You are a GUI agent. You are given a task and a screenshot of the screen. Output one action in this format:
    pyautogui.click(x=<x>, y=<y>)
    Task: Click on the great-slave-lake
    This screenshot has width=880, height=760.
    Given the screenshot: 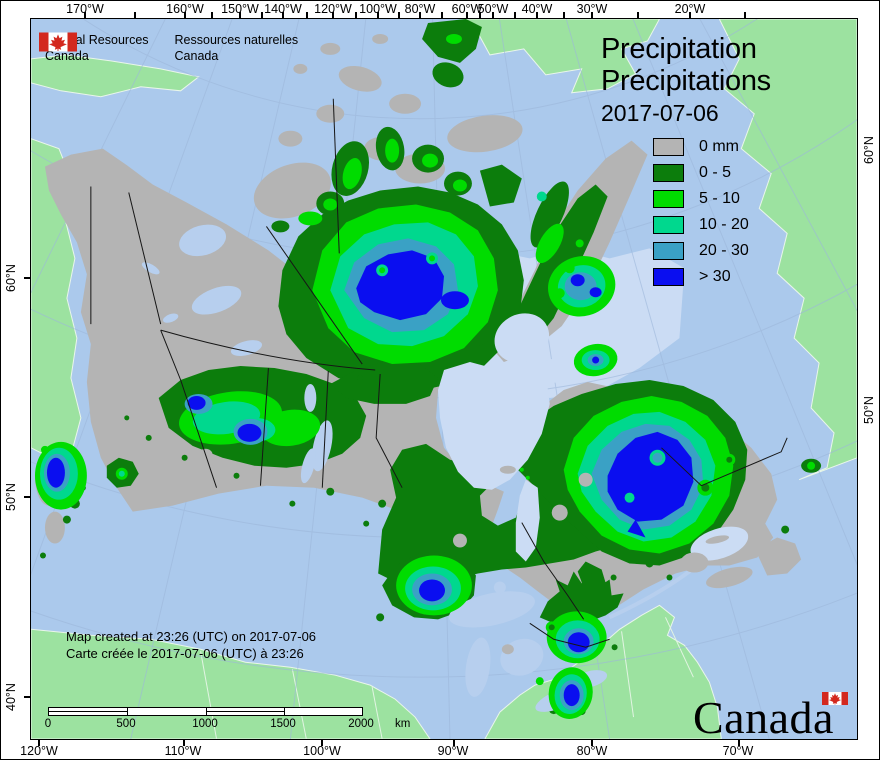 What is the action you would take?
    pyautogui.click(x=216, y=300)
    